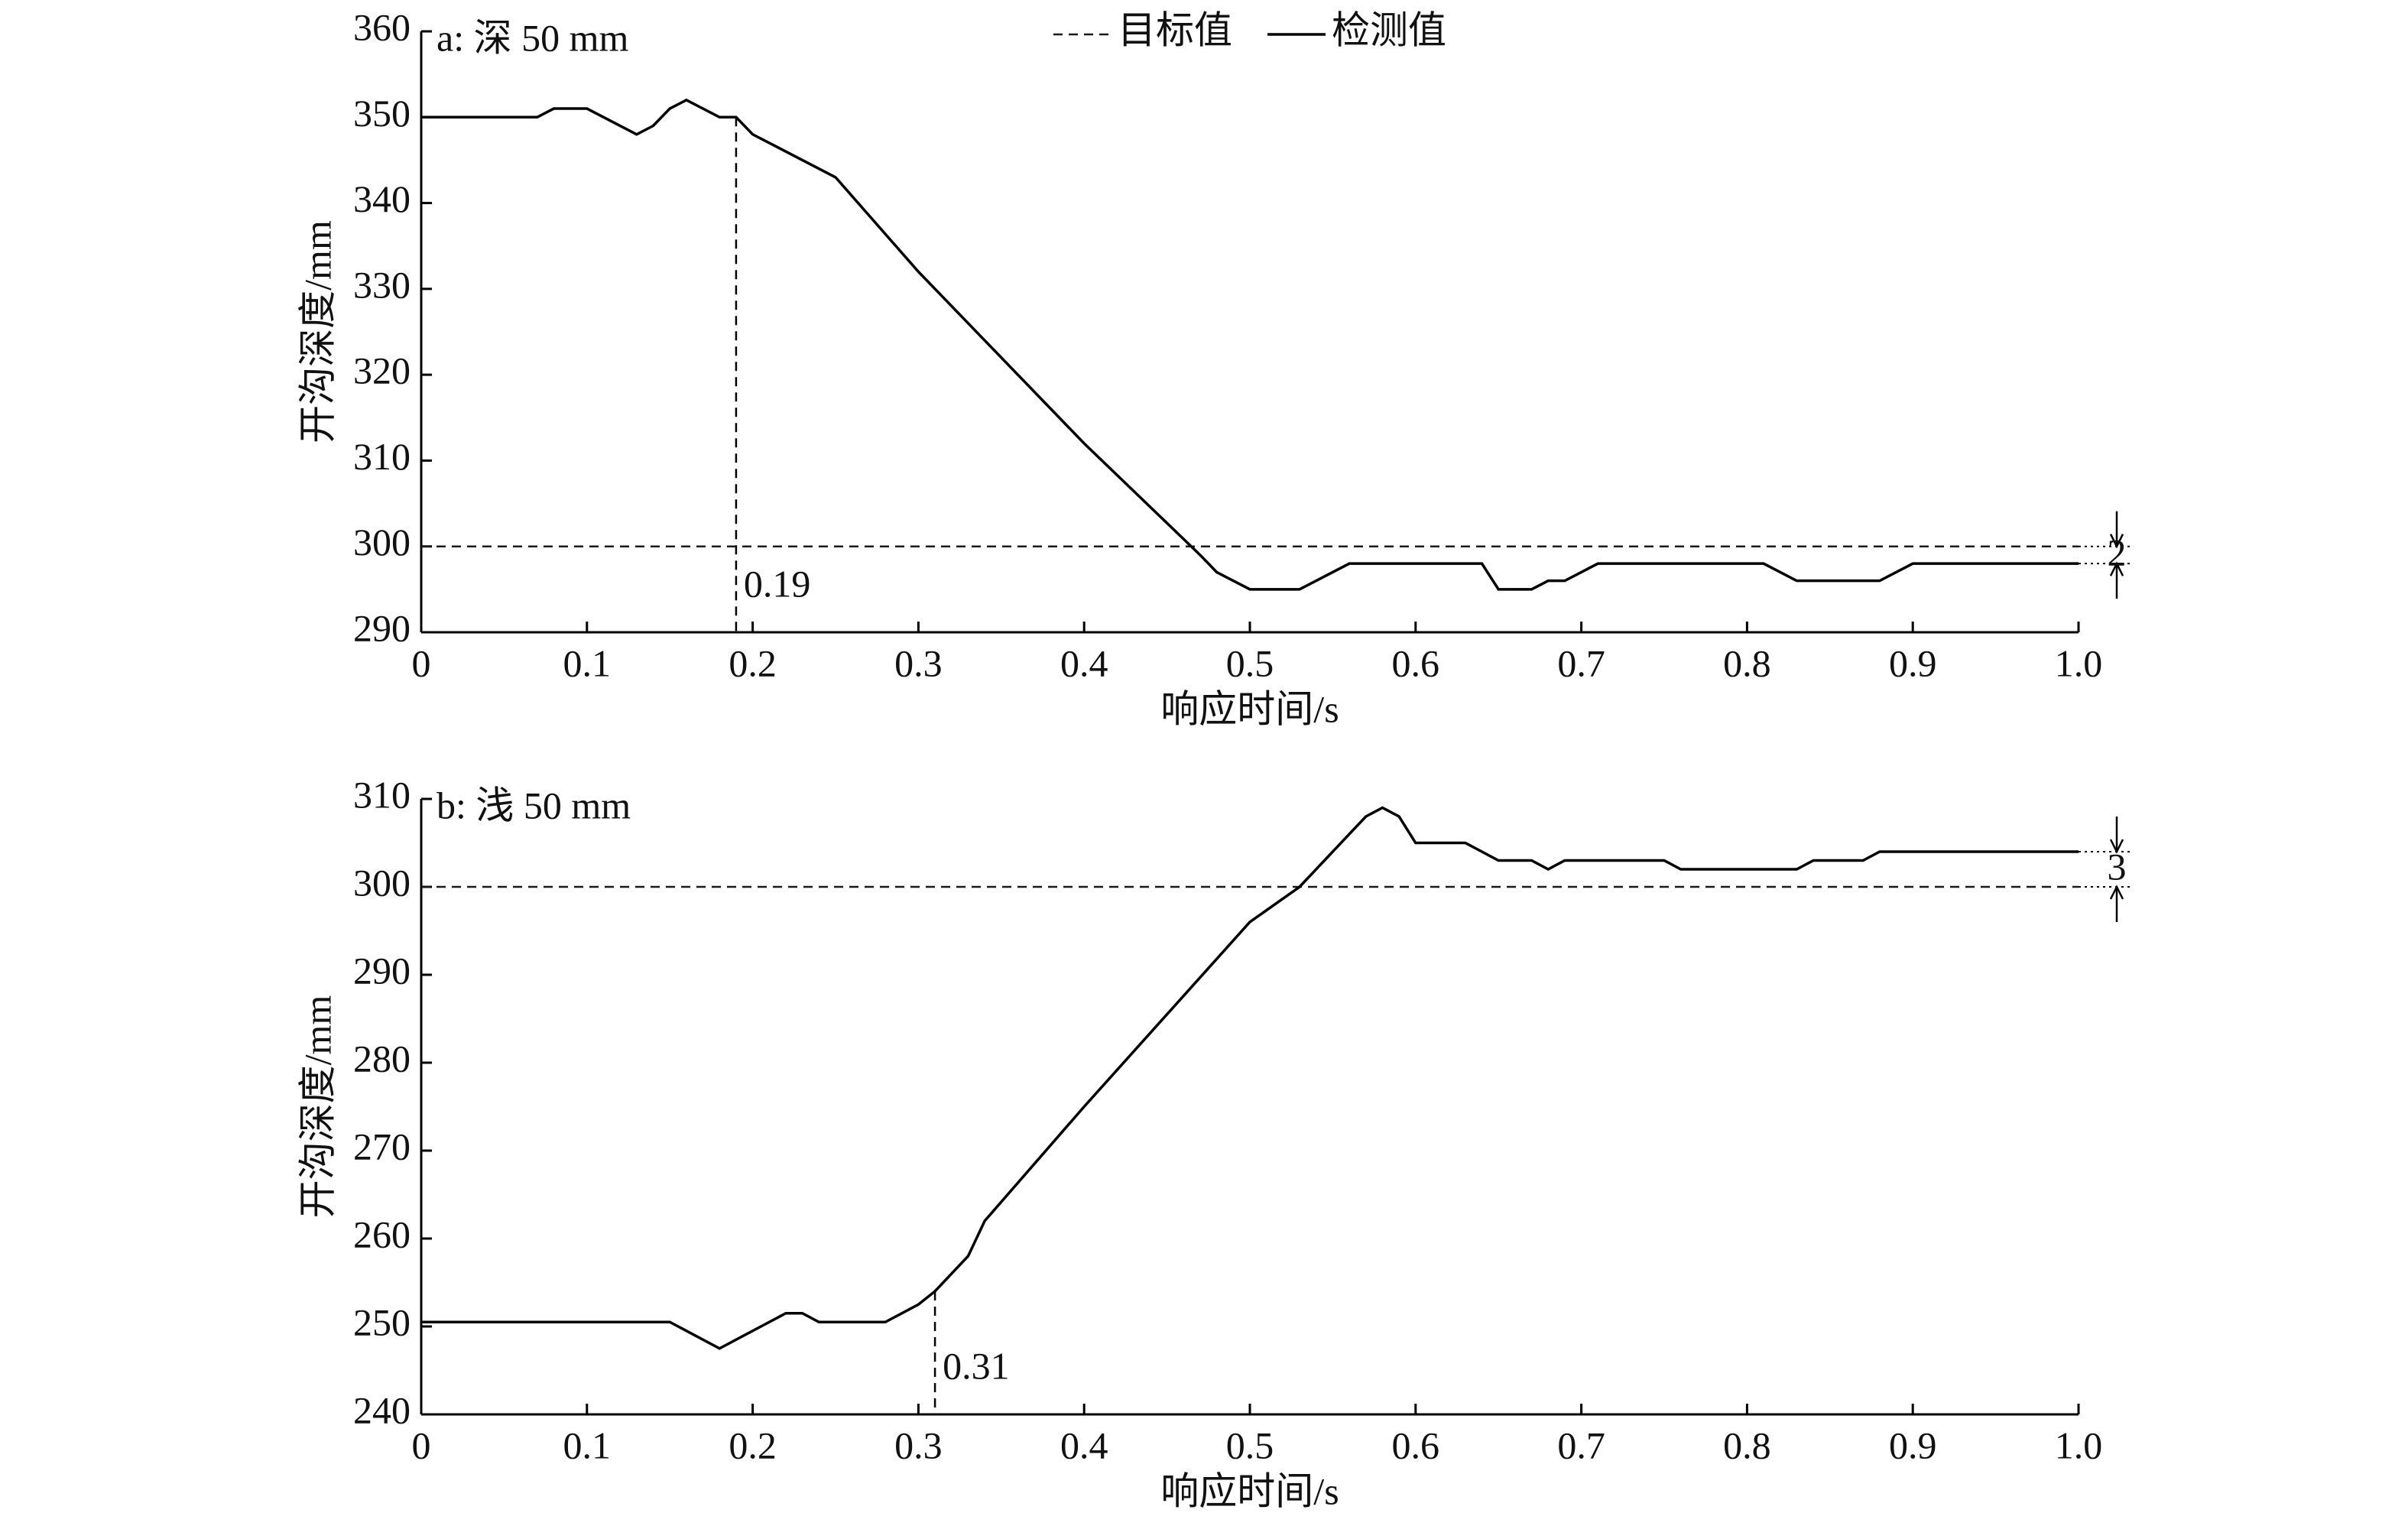 This screenshot has width=2408, height=1513. Describe the element at coordinates (382, 370) in the screenshot. I see `y-tick-label: 320` at that location.